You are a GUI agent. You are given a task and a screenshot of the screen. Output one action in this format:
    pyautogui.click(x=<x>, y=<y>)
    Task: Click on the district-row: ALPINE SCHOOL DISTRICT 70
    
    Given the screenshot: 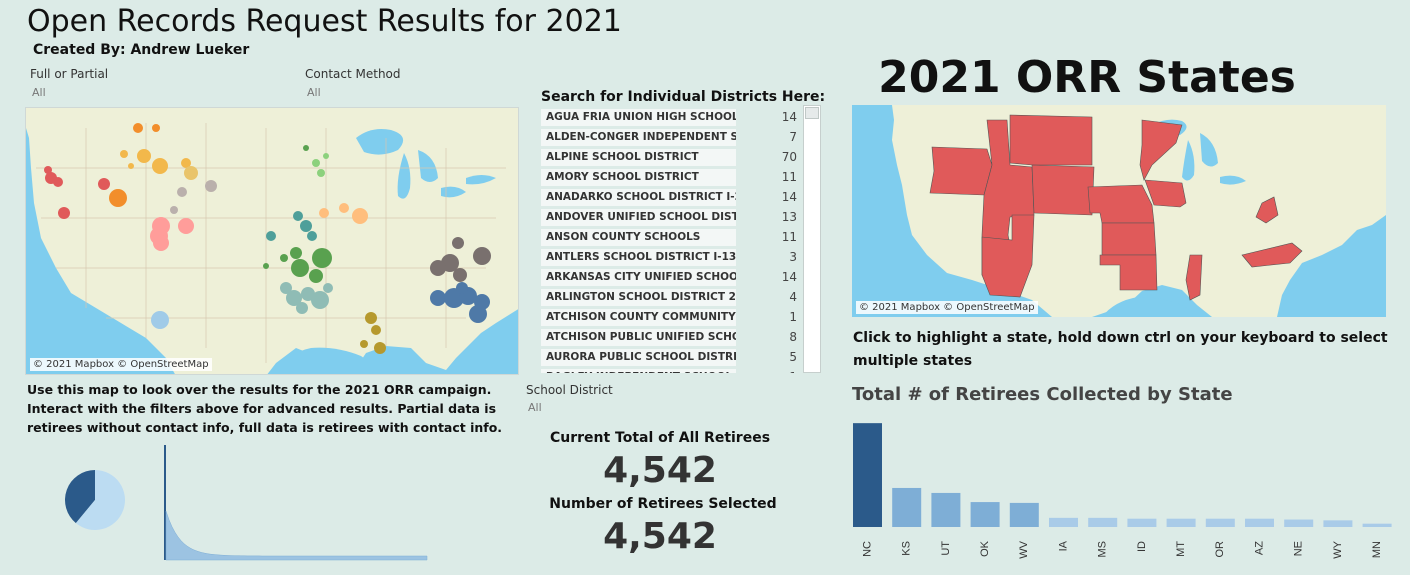 What is the action you would take?
    pyautogui.click(x=672, y=157)
    